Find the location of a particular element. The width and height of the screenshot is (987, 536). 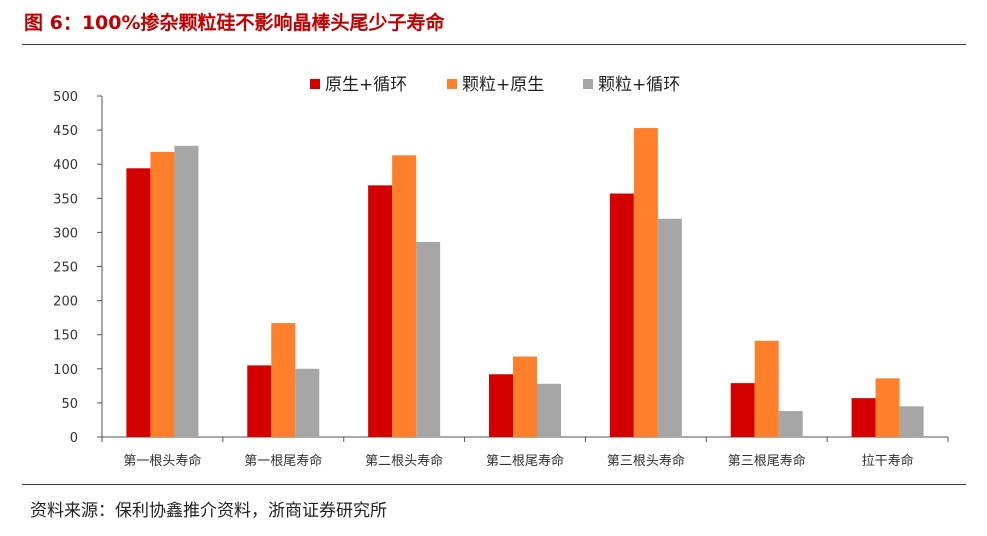

source-note: 资料来源：保利协鑫推介资料，浙商证券研究所 is located at coordinates (208, 511).